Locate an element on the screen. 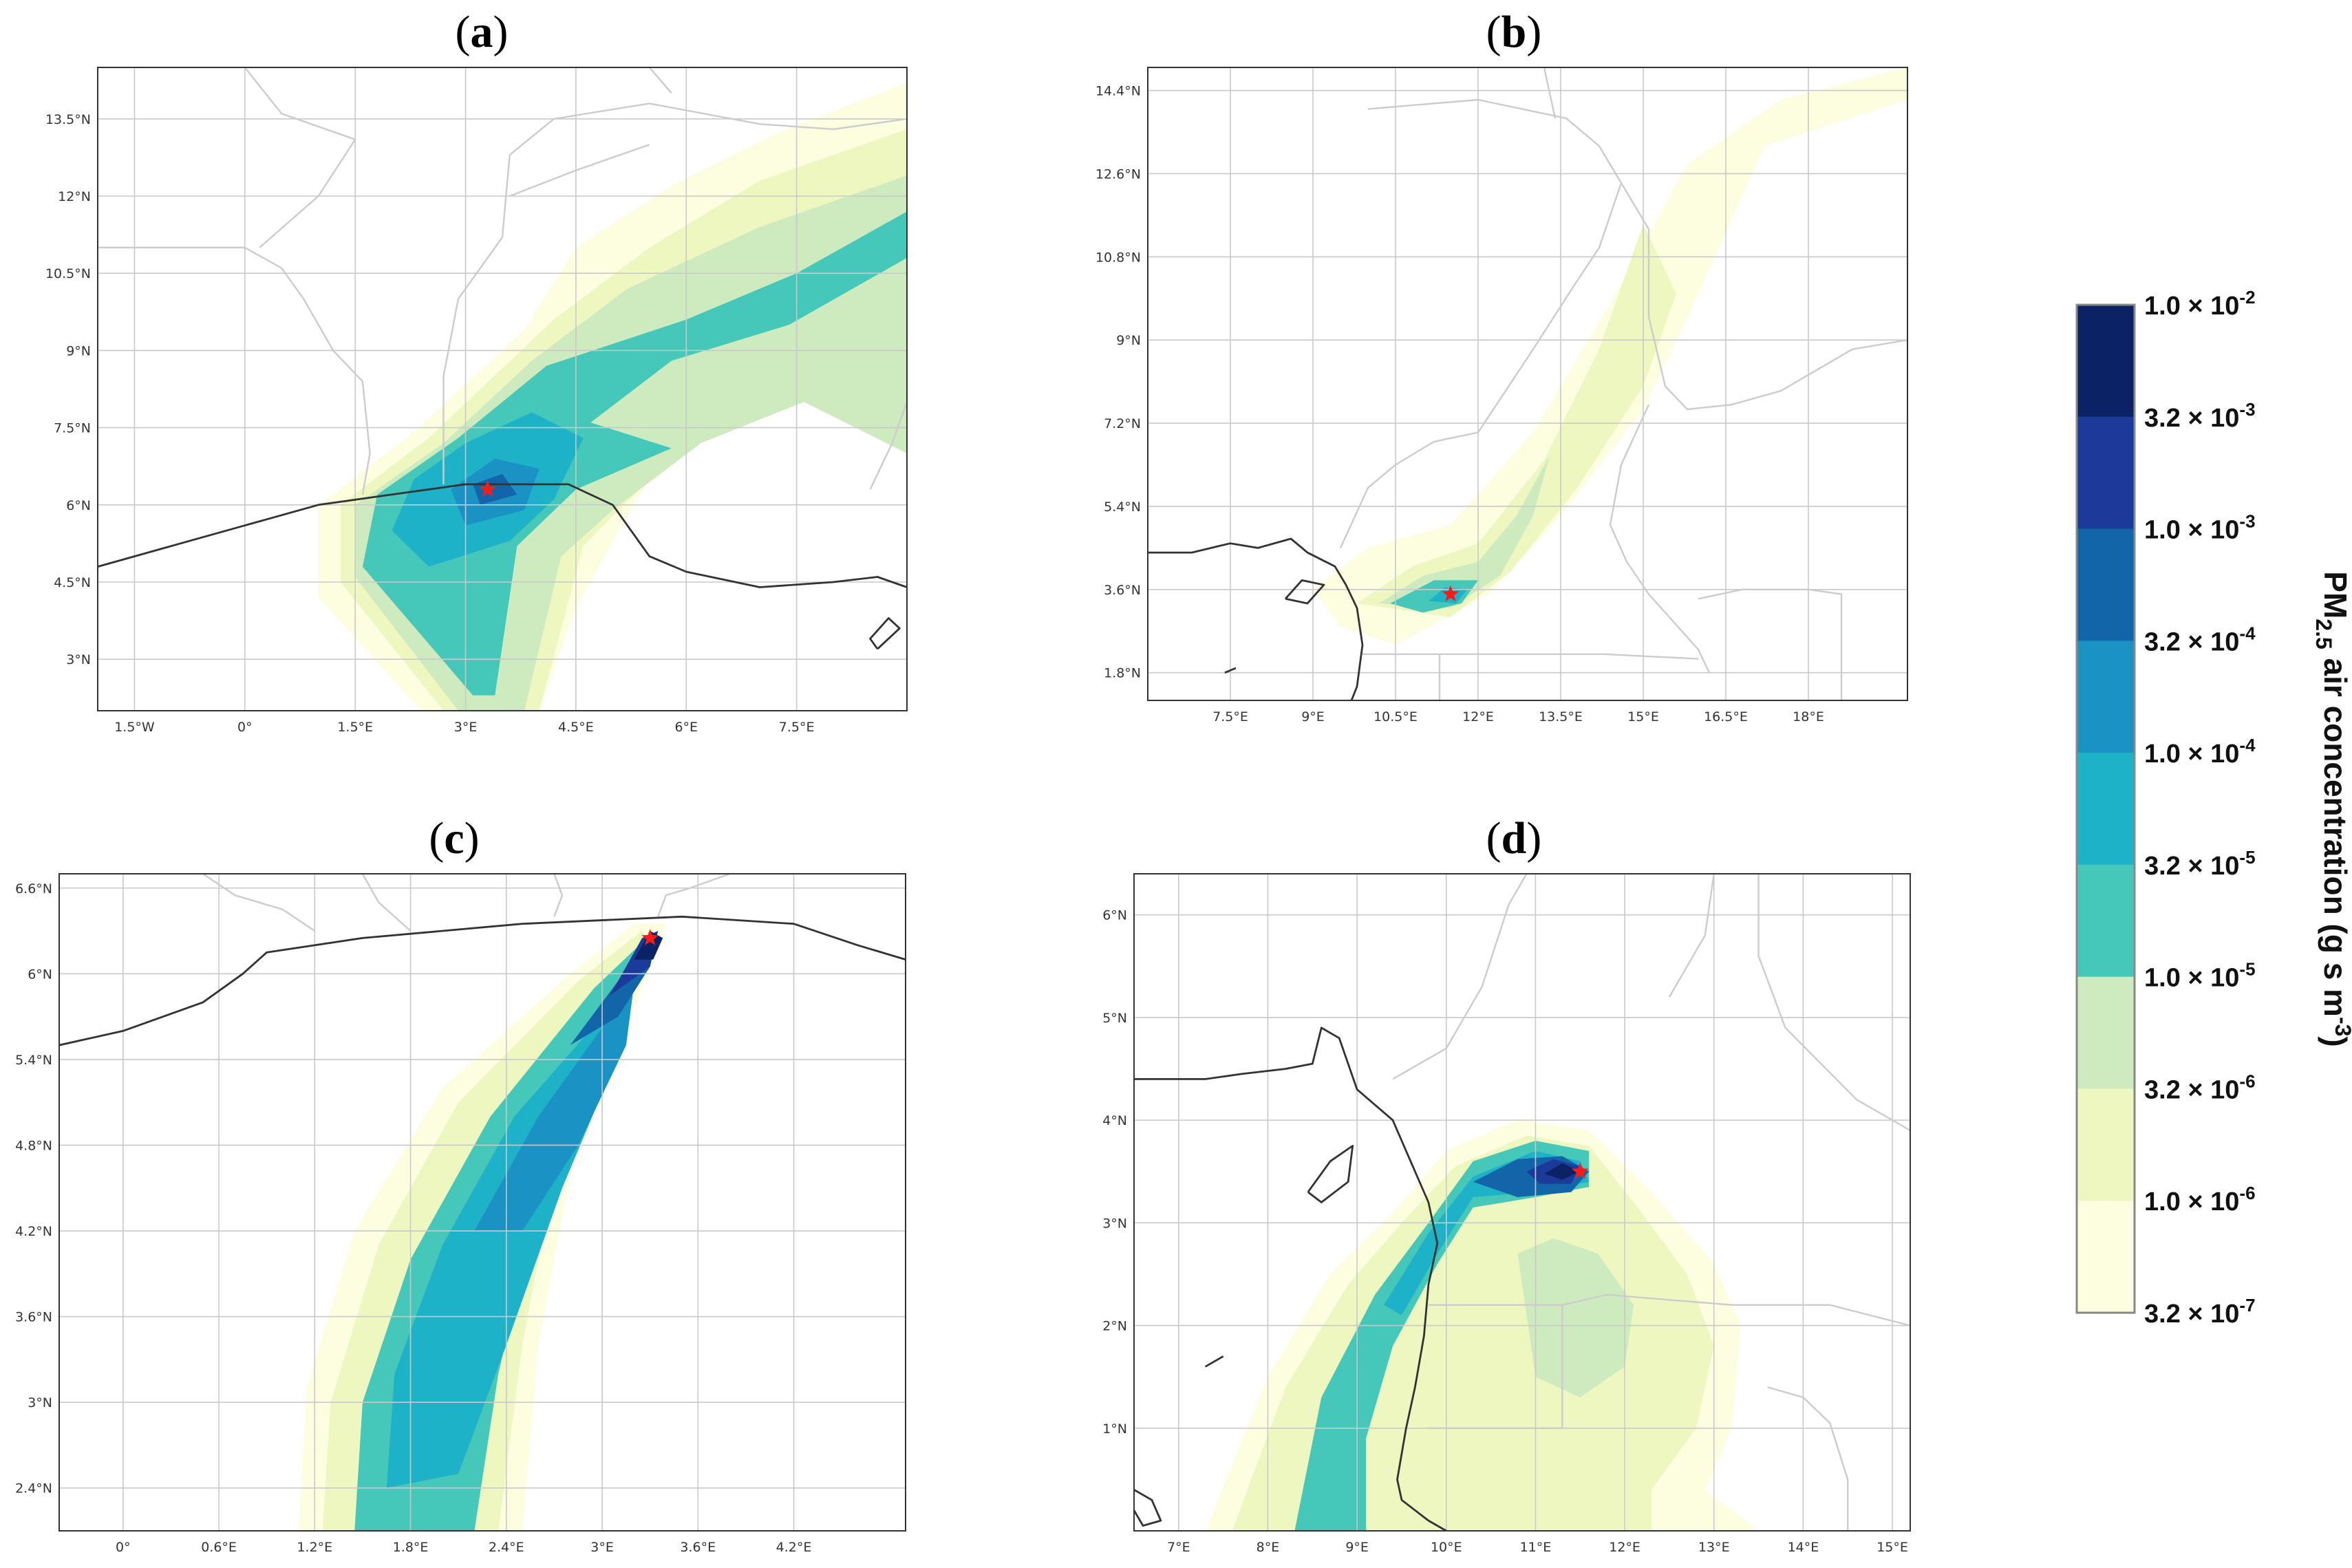  y-tick-label: 1.8°N is located at coordinates (1122, 673).